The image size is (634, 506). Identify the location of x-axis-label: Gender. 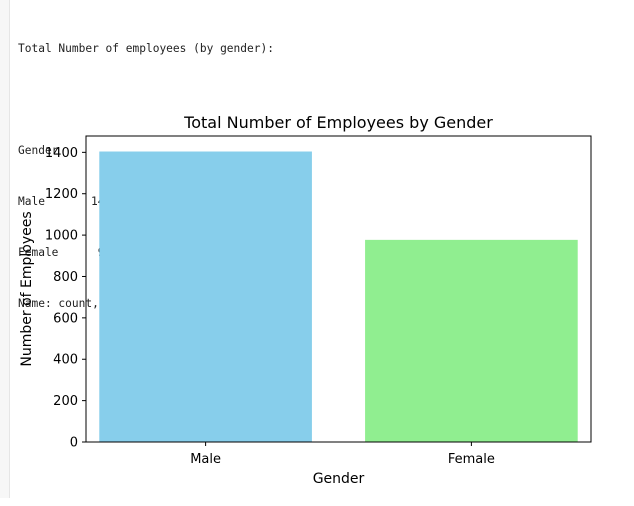
(339, 479).